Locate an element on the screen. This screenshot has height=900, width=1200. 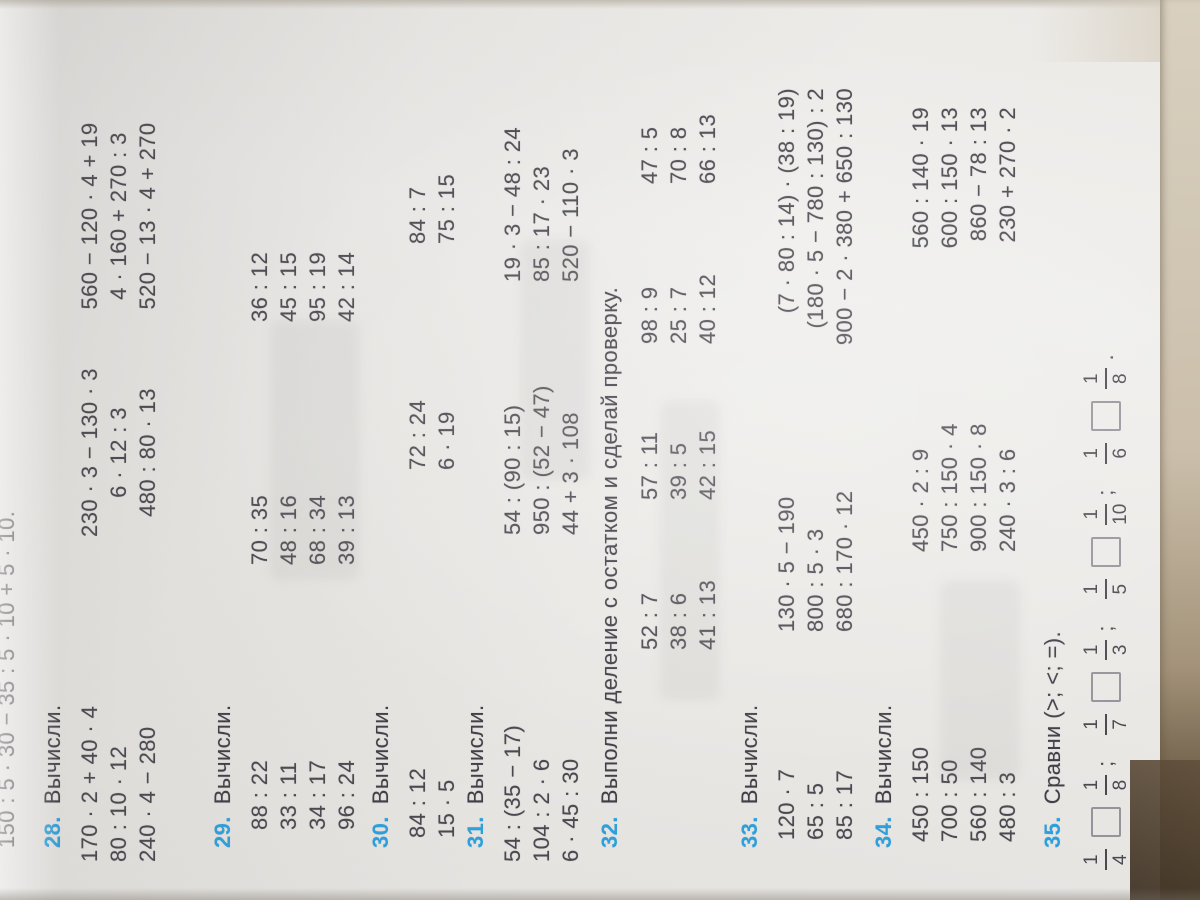
exercise-header: 34. Вычисли. is located at coordinates (884, 776).